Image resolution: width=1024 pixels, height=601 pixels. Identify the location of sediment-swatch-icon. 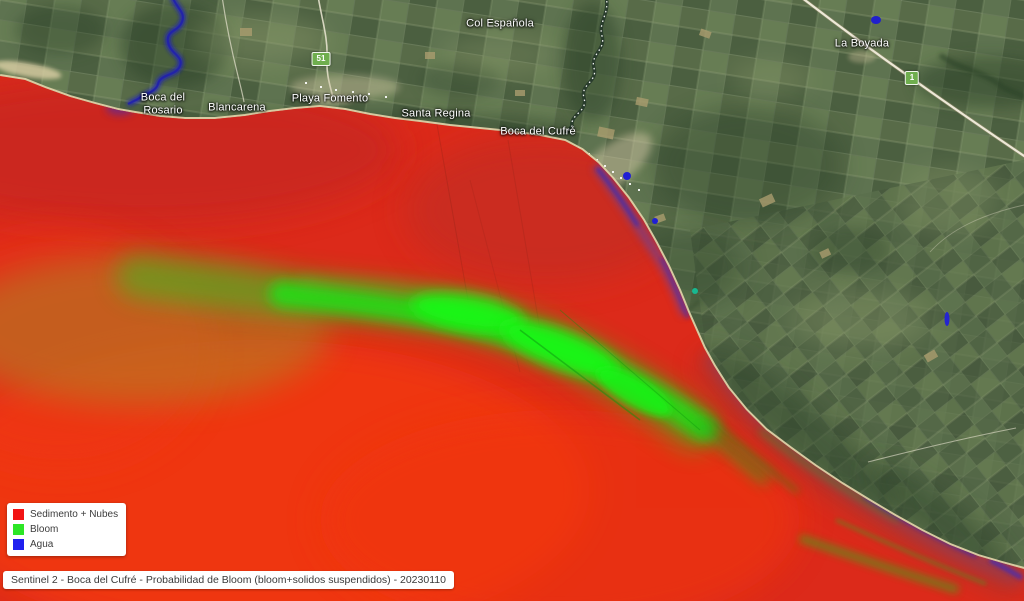
(18, 514).